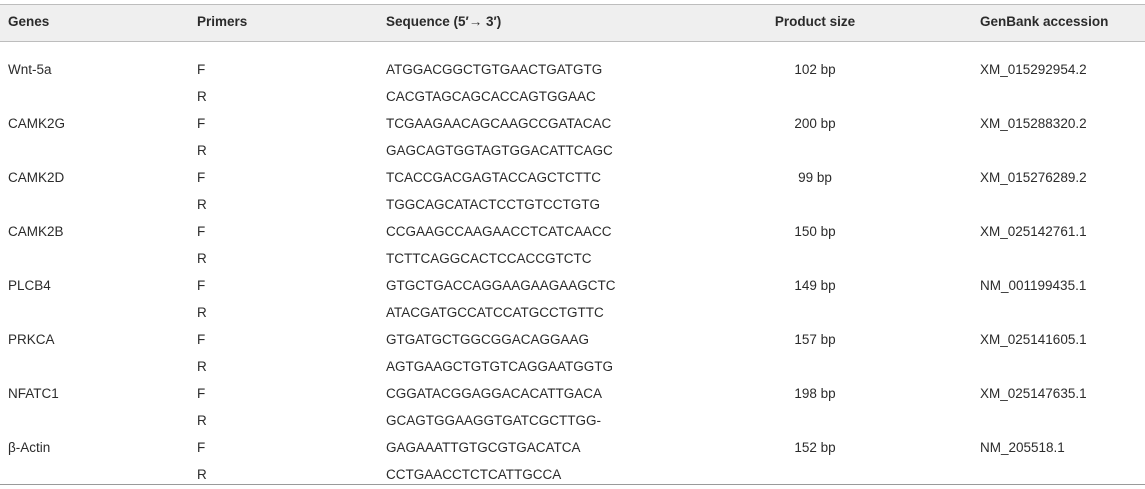  Describe the element at coordinates (495, 312) in the screenshot. I see `sequence: ATACGATGCCATCCATGCCTGTTC` at that location.